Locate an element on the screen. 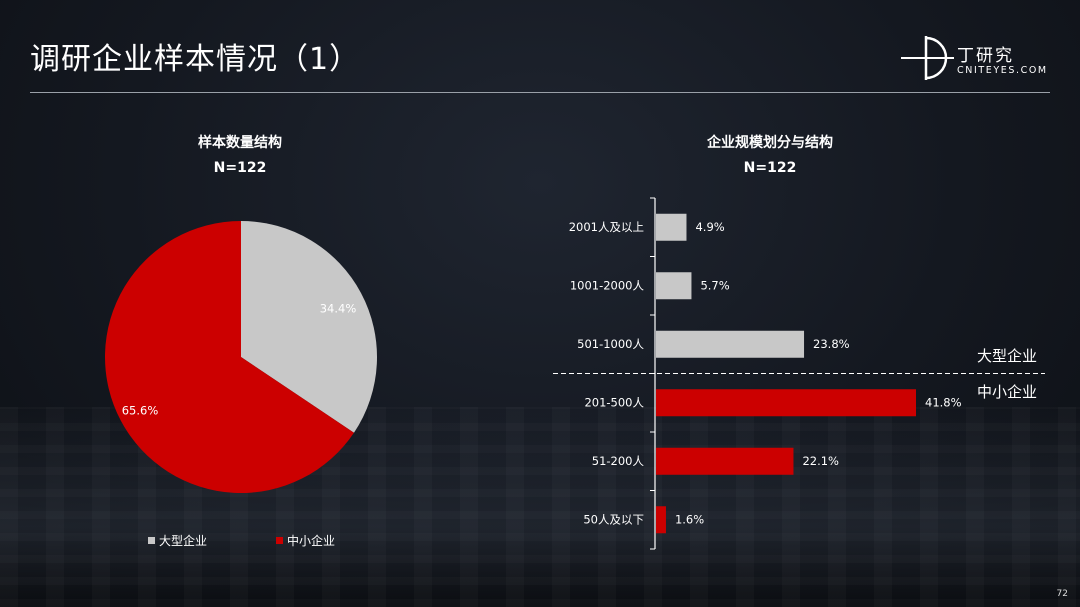 The image size is (1080, 607). bar-chart-heading: 企业规模划分与结构 N=122 is located at coordinates (770, 156).